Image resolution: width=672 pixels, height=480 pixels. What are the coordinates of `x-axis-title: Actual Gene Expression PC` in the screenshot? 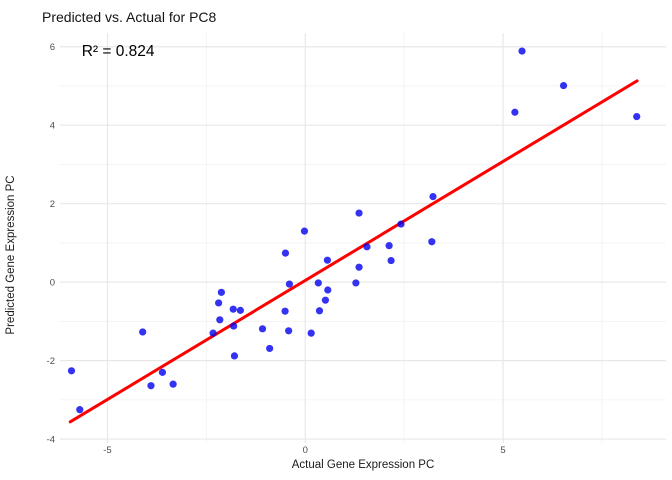 It's located at (363, 465).